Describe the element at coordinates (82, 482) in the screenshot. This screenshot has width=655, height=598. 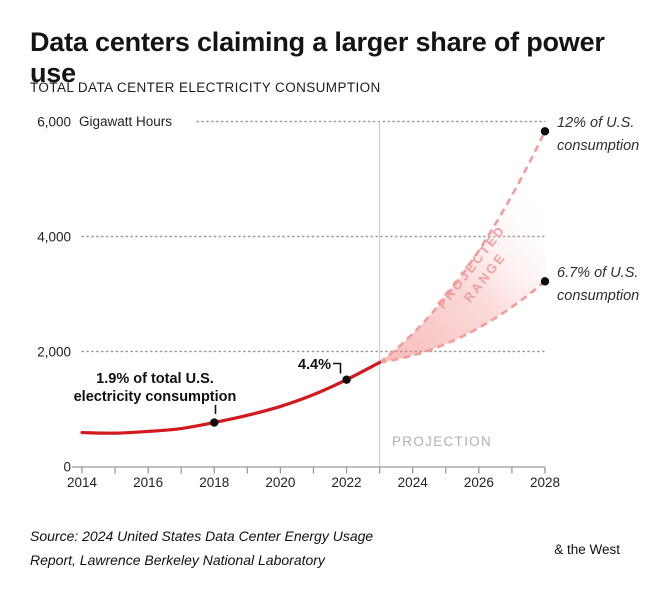
I see `x-tick-label: 2014` at that location.